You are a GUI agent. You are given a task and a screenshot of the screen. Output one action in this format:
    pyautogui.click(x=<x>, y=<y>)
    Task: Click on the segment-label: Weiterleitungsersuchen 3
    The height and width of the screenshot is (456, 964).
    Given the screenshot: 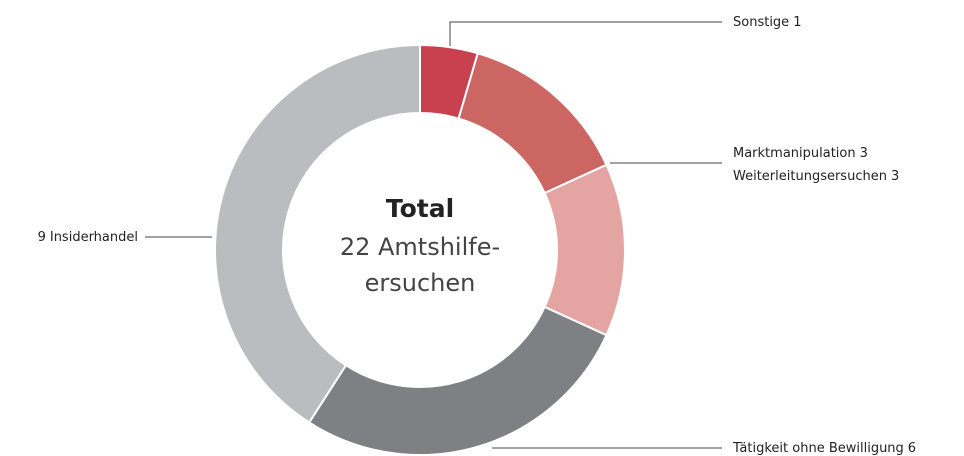 What is the action you would take?
    pyautogui.click(x=816, y=176)
    